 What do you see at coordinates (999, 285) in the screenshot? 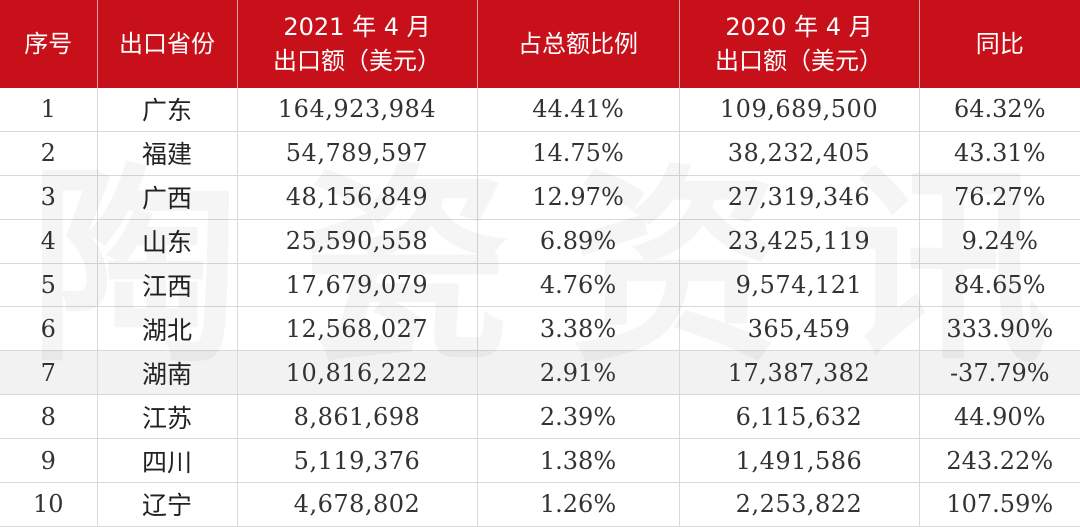
I see `yoy-cell: 84.65%` at bounding box center [999, 285].